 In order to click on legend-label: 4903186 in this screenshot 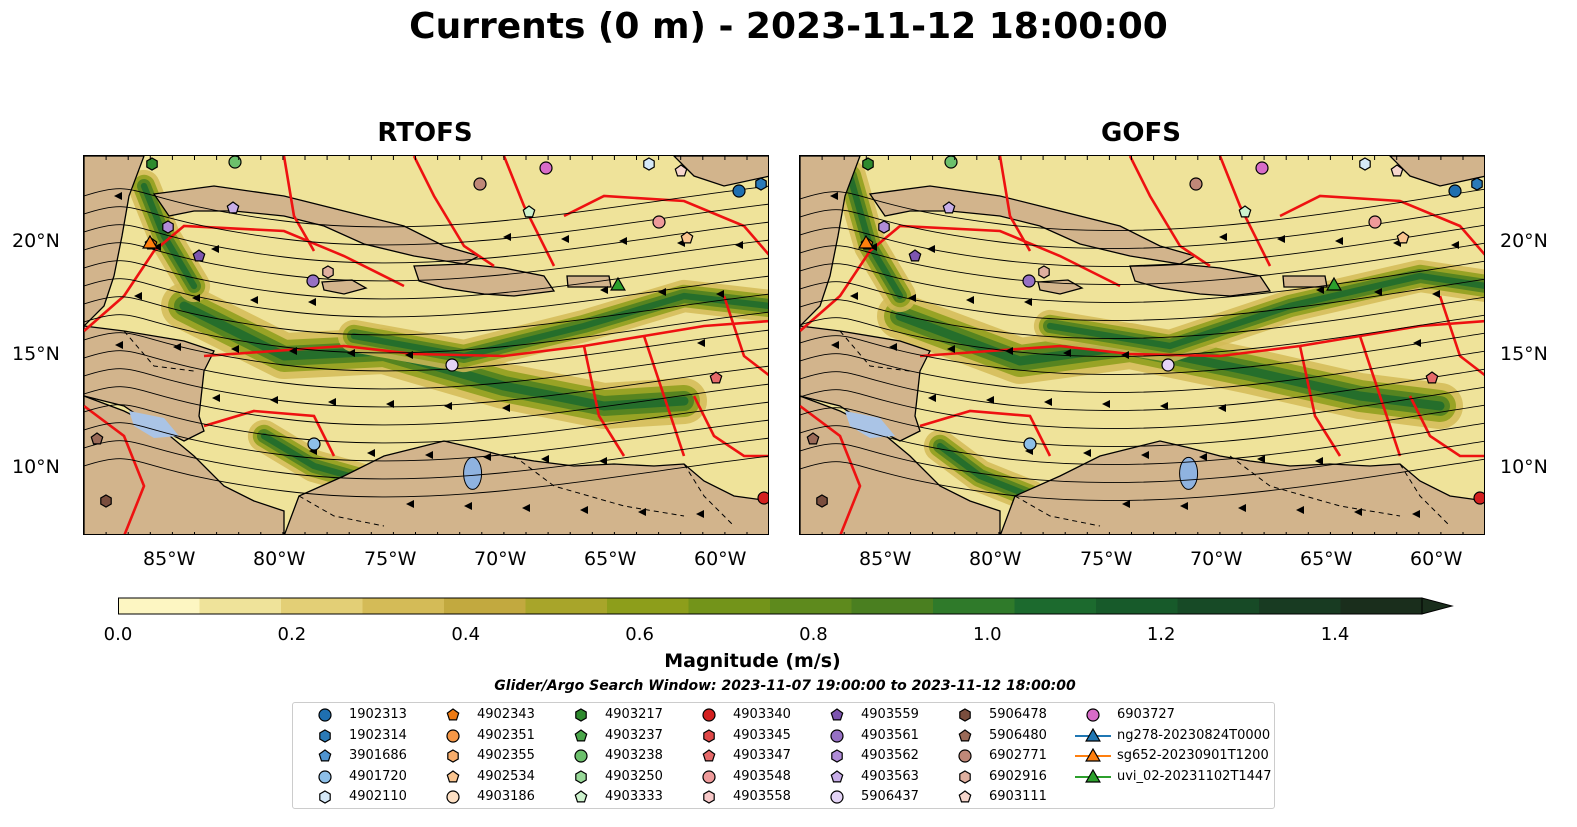, I will do `click(506, 796)`.